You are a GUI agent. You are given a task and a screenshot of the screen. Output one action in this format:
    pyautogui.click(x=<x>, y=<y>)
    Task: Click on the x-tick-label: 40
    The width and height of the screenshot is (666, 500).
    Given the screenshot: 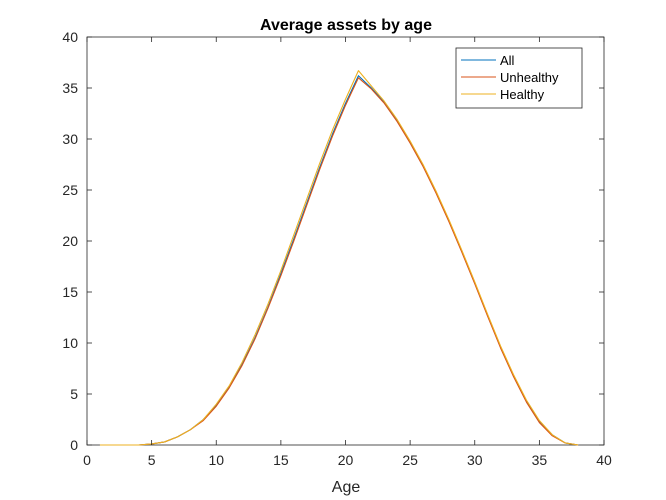 What is the action you would take?
    pyautogui.click(x=604, y=460)
    